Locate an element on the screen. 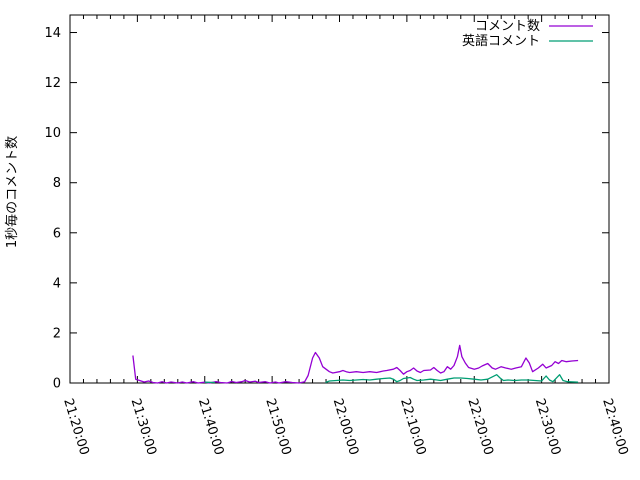  svg-text: 21:50:00 is located at coordinates (277, 427).